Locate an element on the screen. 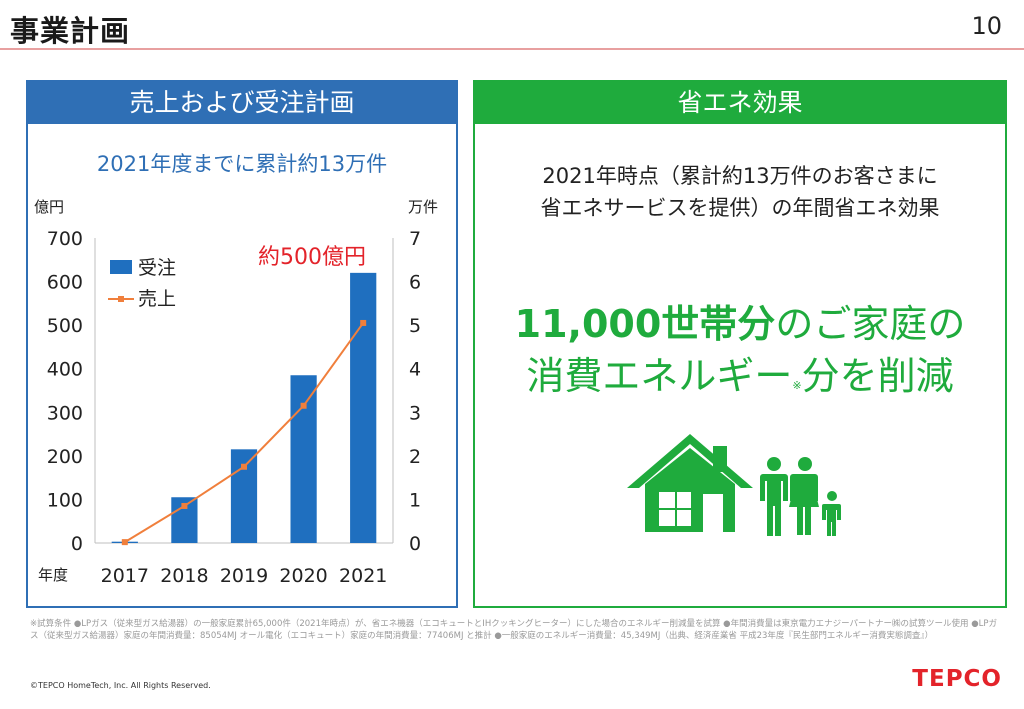  right-tick-label: 0 is located at coordinates (415, 544).